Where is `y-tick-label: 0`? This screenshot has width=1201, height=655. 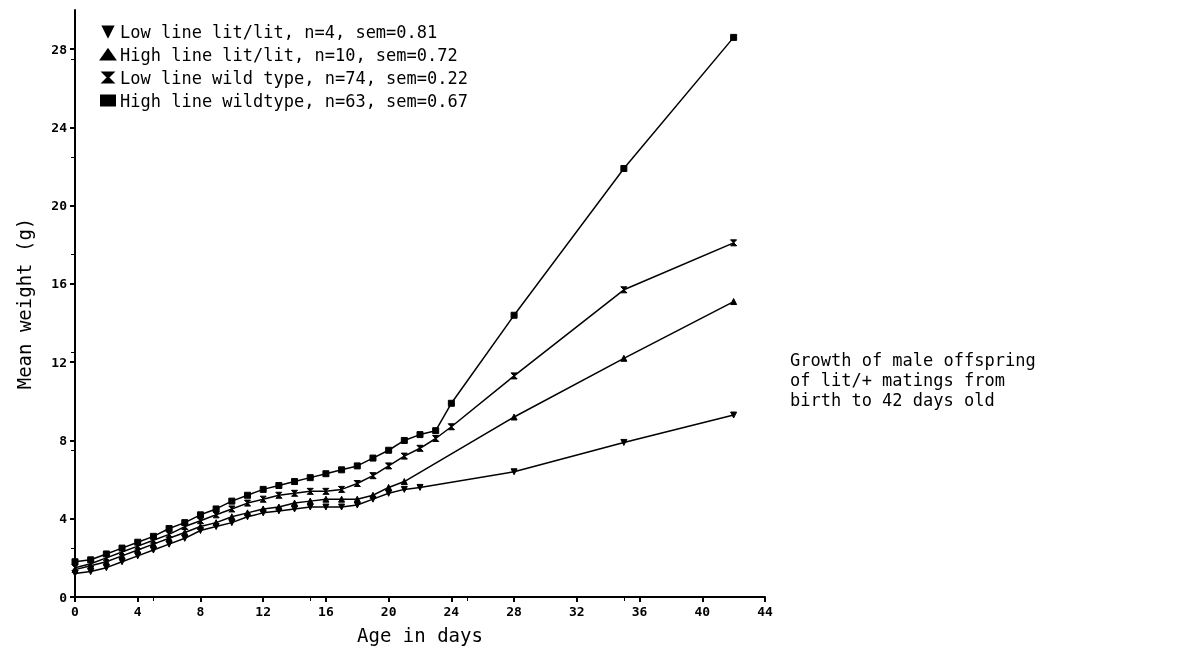 y-tick-label: 0 is located at coordinates (63, 597).